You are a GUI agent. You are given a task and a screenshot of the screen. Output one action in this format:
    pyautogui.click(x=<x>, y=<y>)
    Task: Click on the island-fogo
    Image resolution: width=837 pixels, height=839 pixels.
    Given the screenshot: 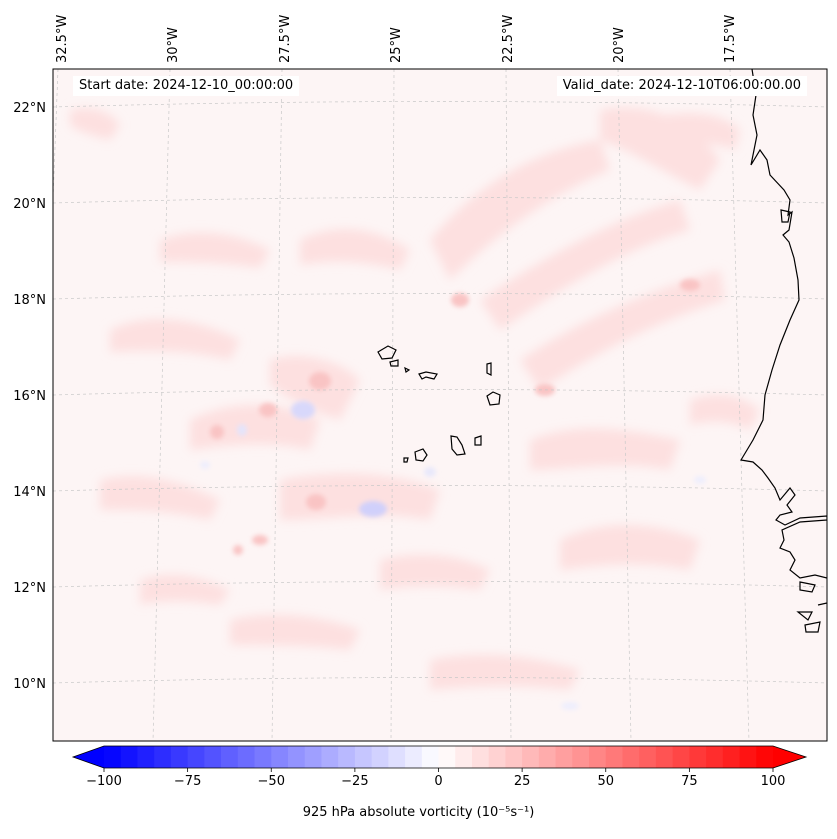 What is the action you would take?
    pyautogui.click(x=421, y=455)
    